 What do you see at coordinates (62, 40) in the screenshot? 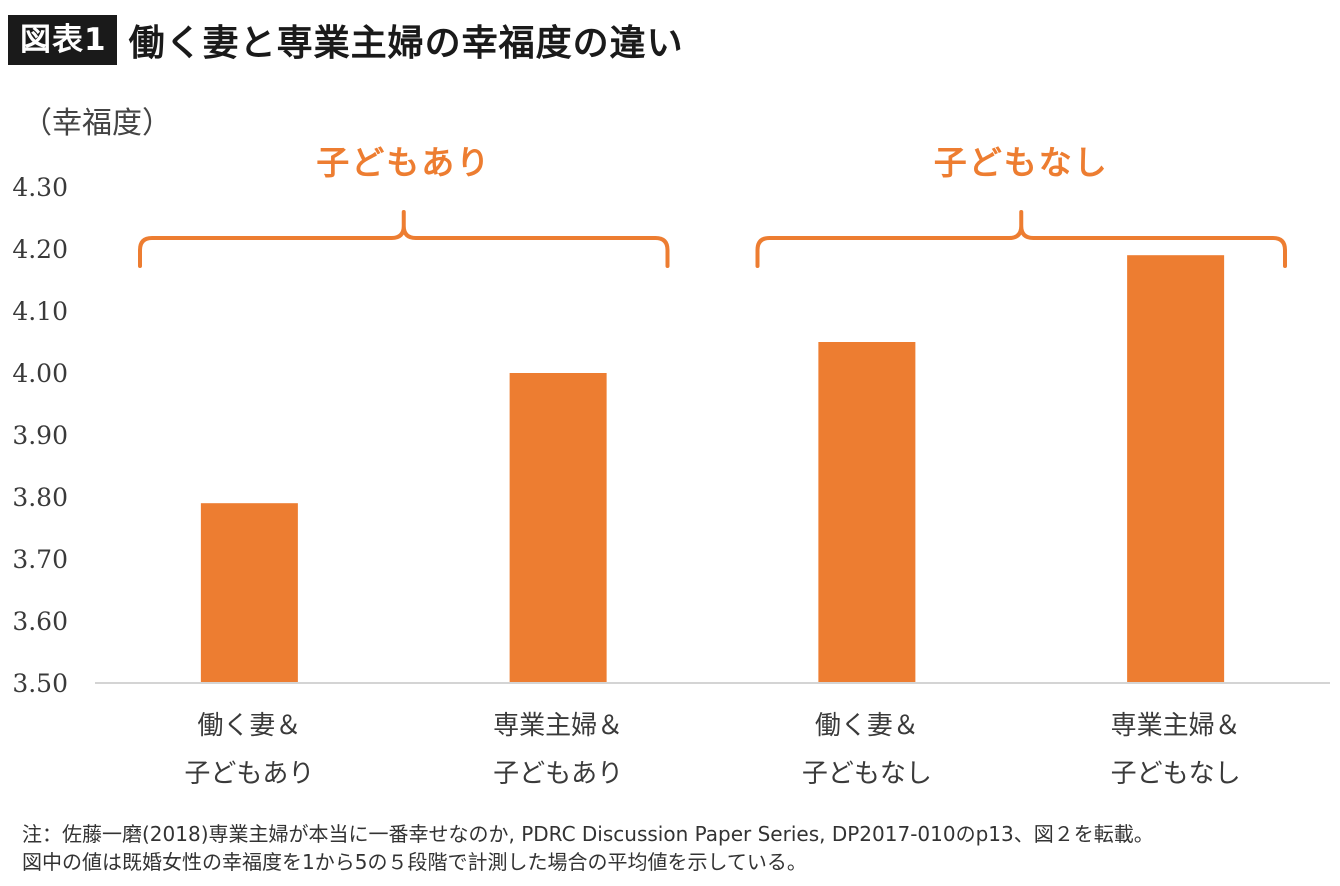
I see `figure-number-badge: 図表1` at bounding box center [62, 40].